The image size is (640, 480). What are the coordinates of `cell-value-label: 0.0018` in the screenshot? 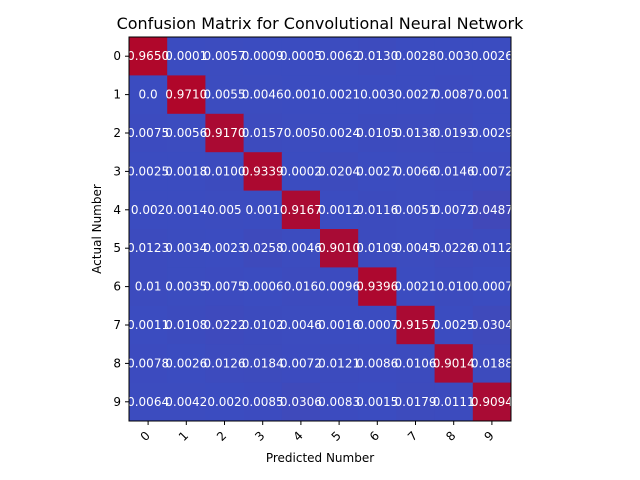 It's located at (186, 171).